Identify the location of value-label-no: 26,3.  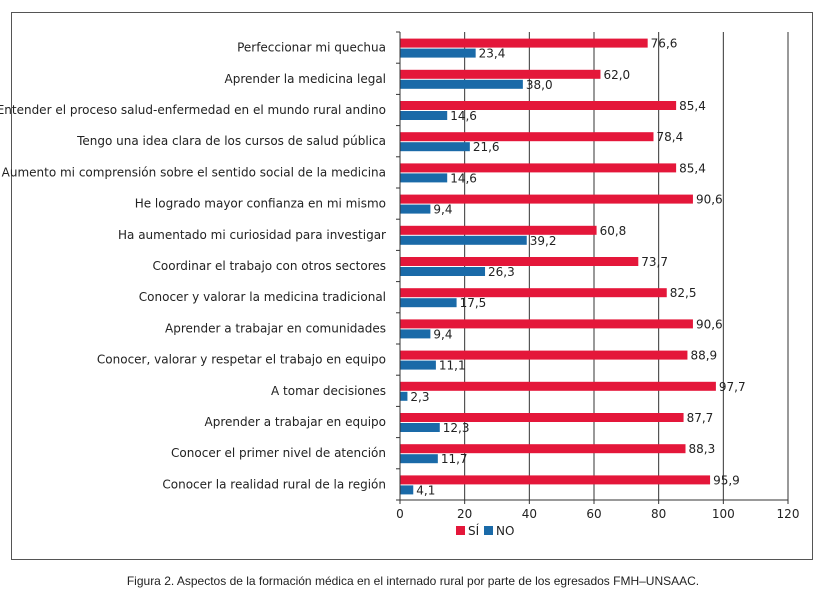
(501, 272).